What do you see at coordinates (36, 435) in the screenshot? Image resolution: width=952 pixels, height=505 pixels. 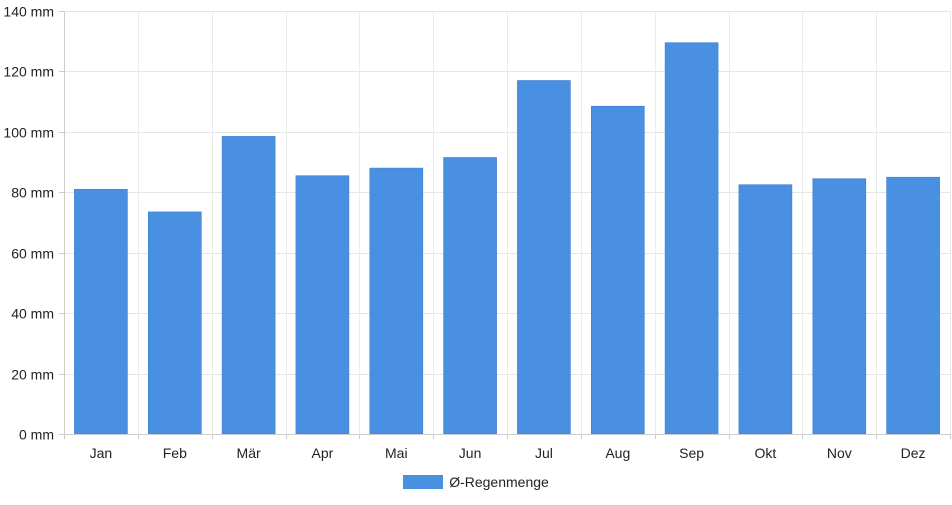 I see `y-tick-label: 0 mm` at bounding box center [36, 435].